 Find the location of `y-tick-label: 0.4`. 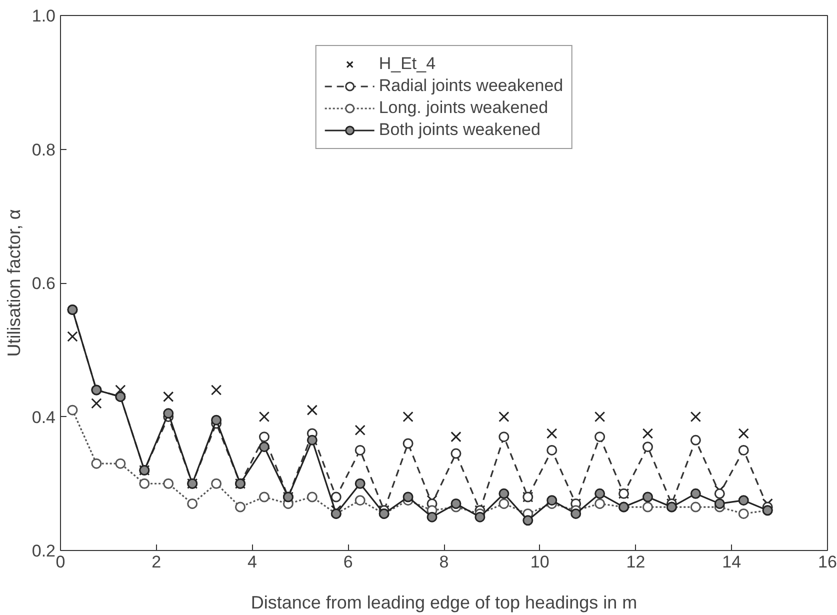

y-tick-label: 0.4 is located at coordinates (44, 417).